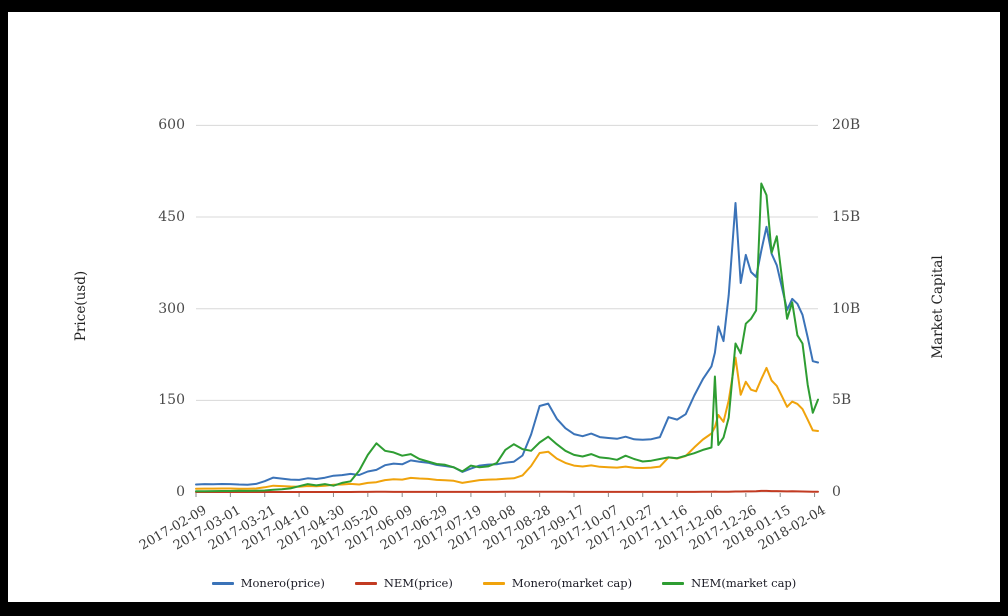  I want to click on legend-label: Monero(price), so click(282, 583).